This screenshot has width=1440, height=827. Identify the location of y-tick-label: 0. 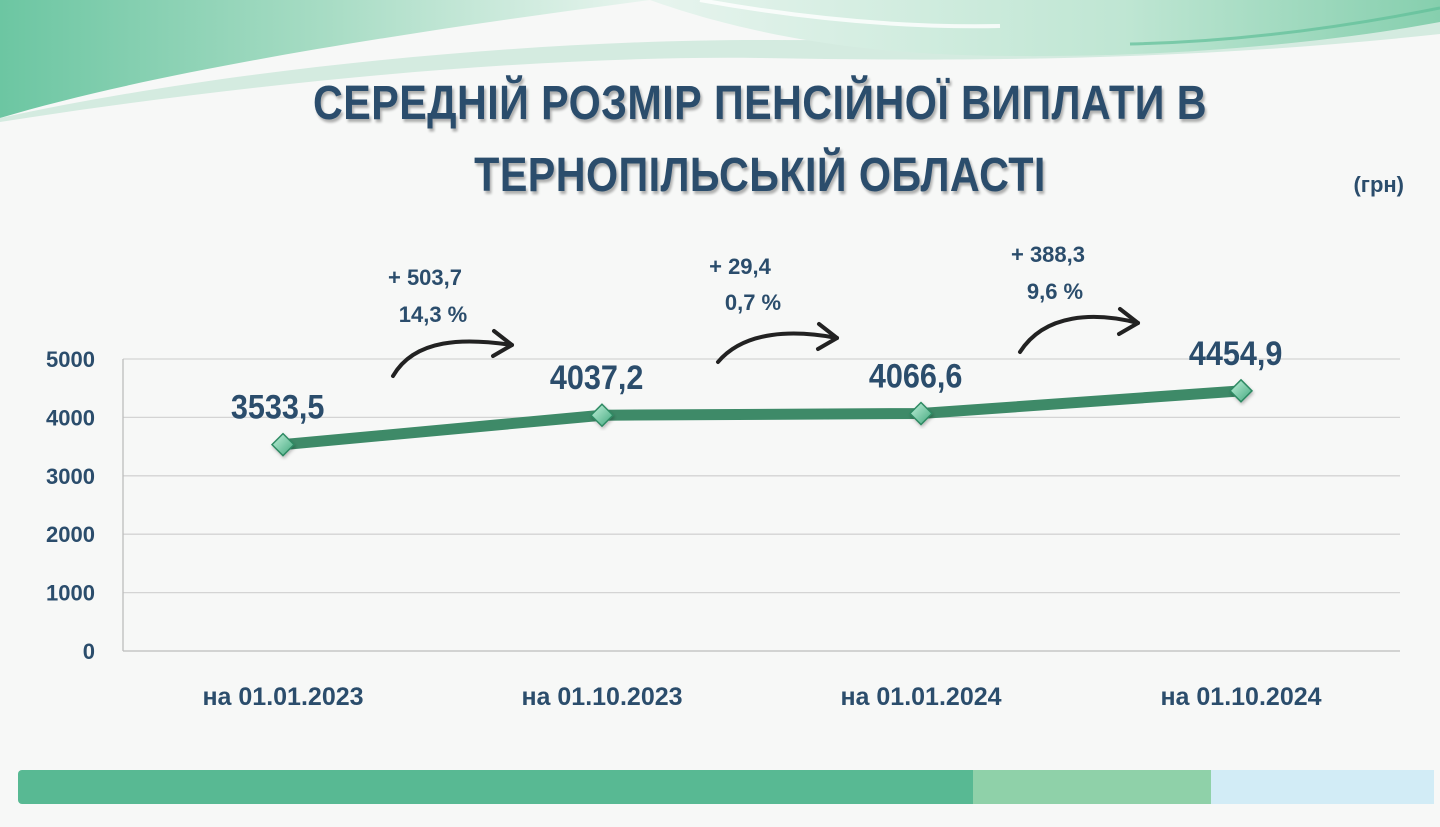
(89, 651).